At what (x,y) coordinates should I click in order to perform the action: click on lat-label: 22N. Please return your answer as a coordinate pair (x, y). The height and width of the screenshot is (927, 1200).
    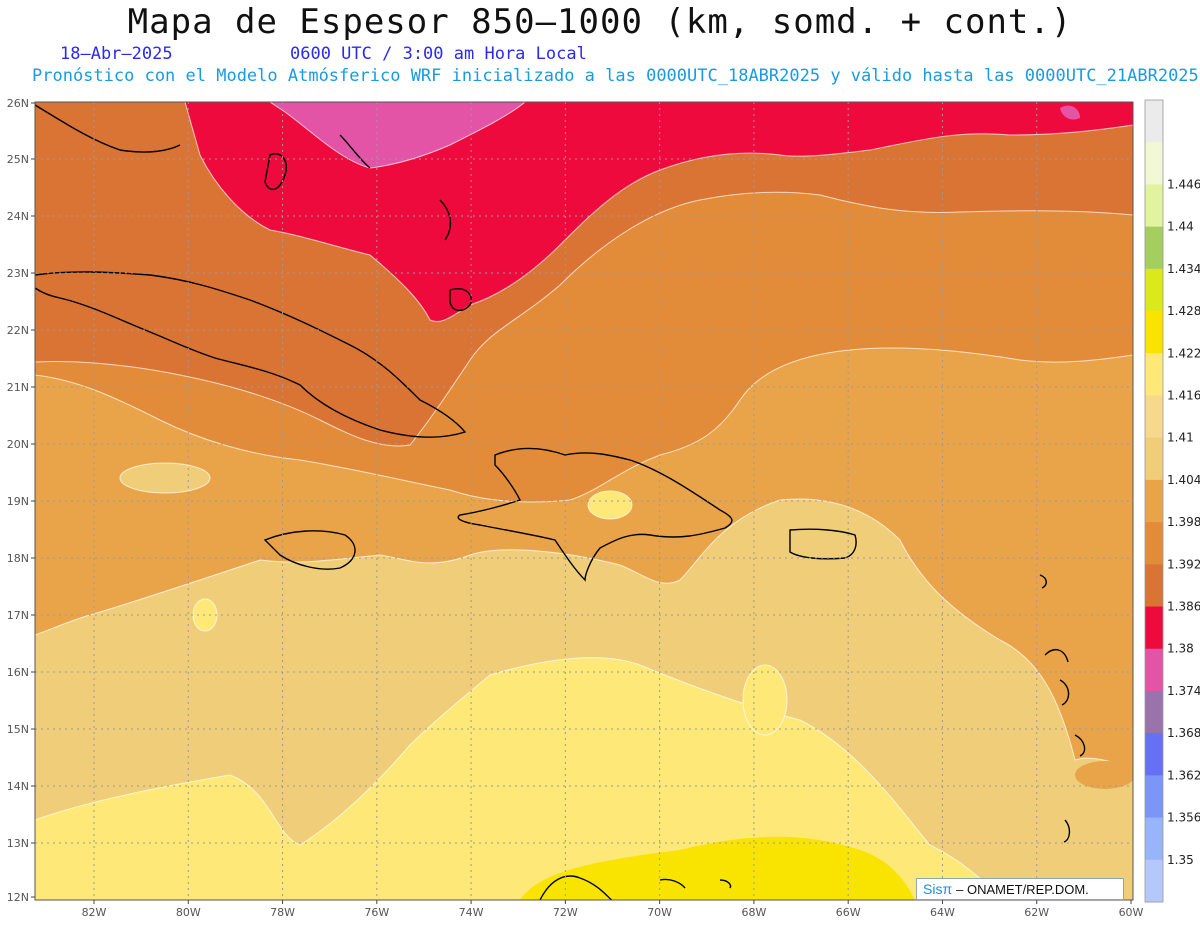
    Looking at the image, I should click on (18, 330).